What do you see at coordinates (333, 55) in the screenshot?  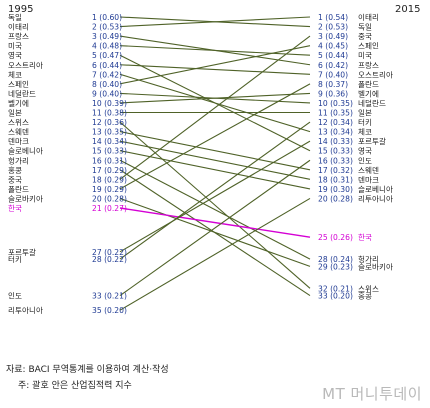 I see `right-rank-value-4: 5 (0.44)` at bounding box center [333, 55].